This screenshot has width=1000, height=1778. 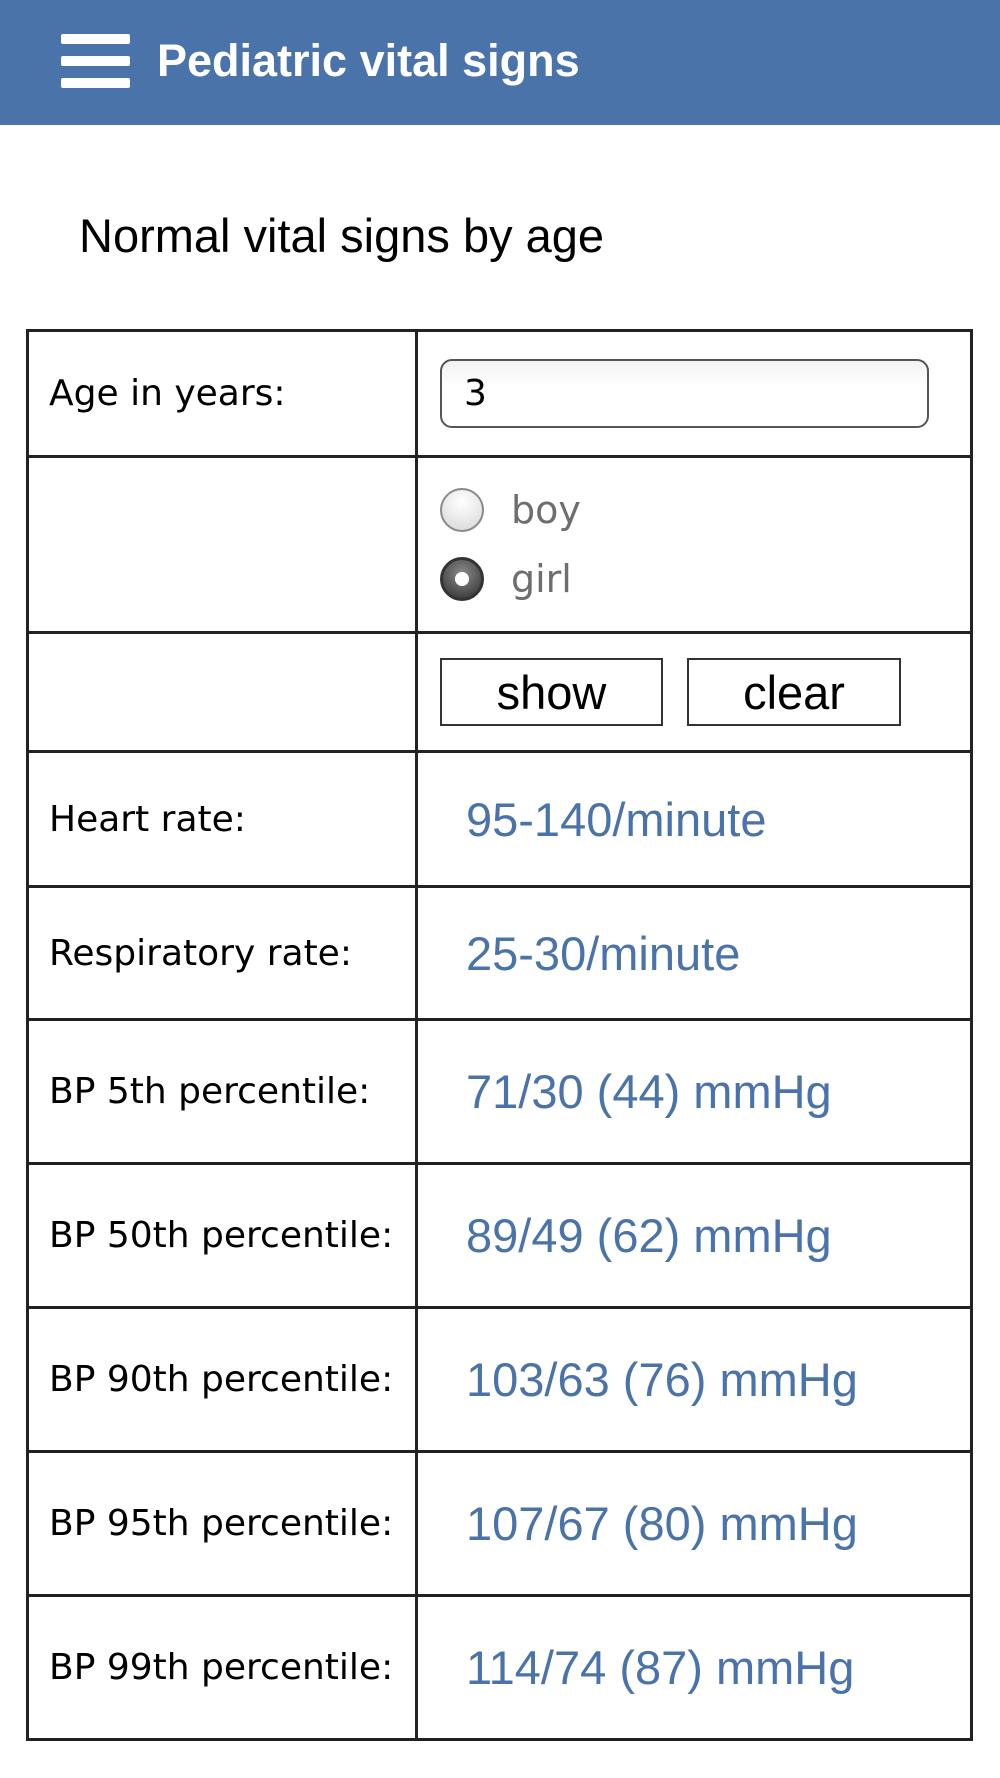 I want to click on bp-50th-value: 89/49 (62) mmHg, so click(x=694, y=1235).